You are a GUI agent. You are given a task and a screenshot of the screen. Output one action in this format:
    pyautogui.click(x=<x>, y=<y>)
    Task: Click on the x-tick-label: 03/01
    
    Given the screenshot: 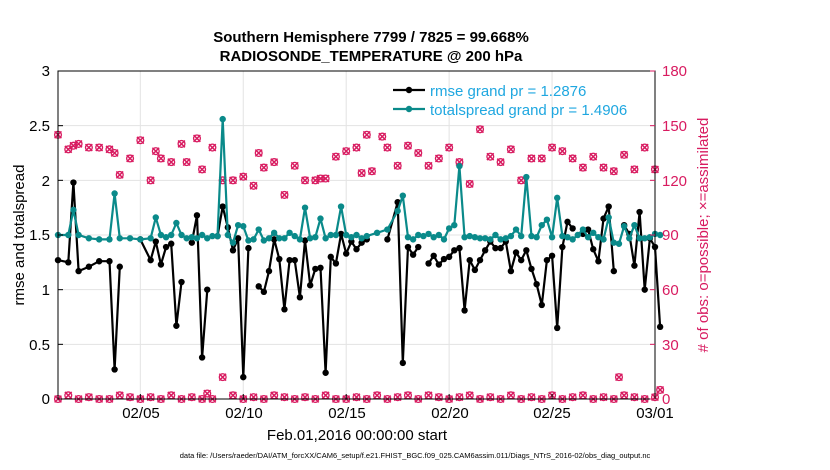 What is the action you would take?
    pyautogui.click(x=655, y=413)
    